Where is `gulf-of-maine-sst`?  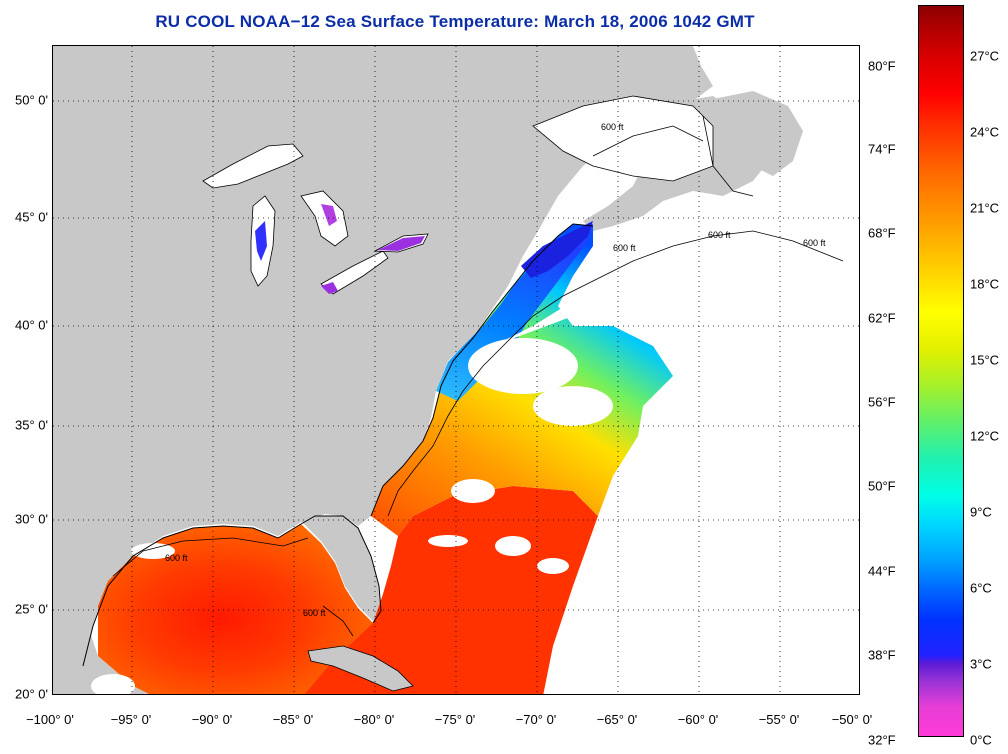
gulf-of-maine-sst is located at coordinates (557, 249).